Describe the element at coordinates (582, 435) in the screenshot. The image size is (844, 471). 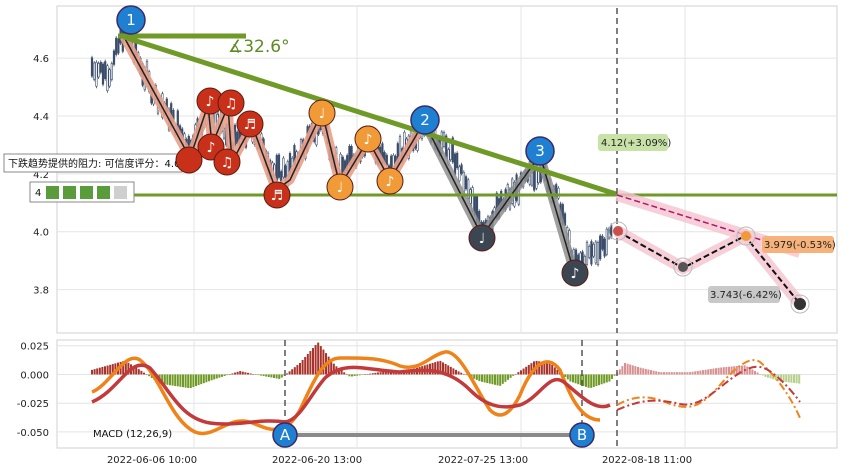
I see `svg-text: B` at that location.